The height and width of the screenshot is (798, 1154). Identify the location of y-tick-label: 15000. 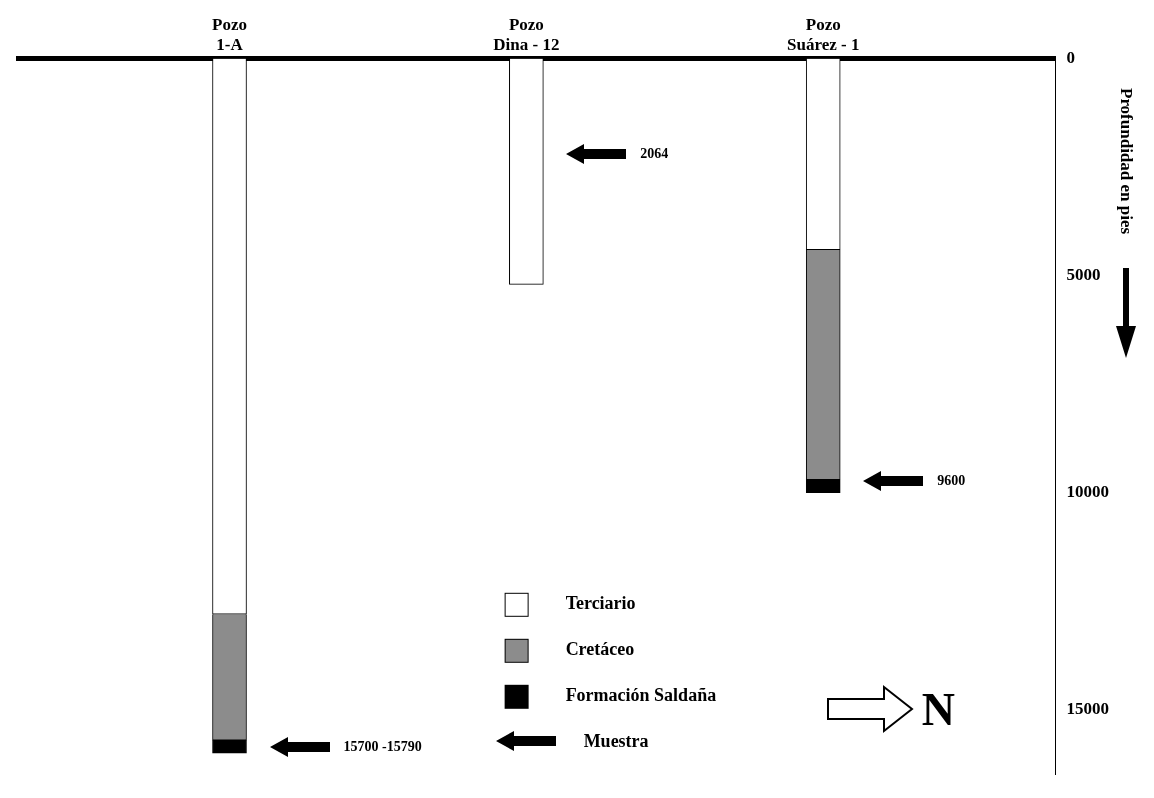
(1087, 709).